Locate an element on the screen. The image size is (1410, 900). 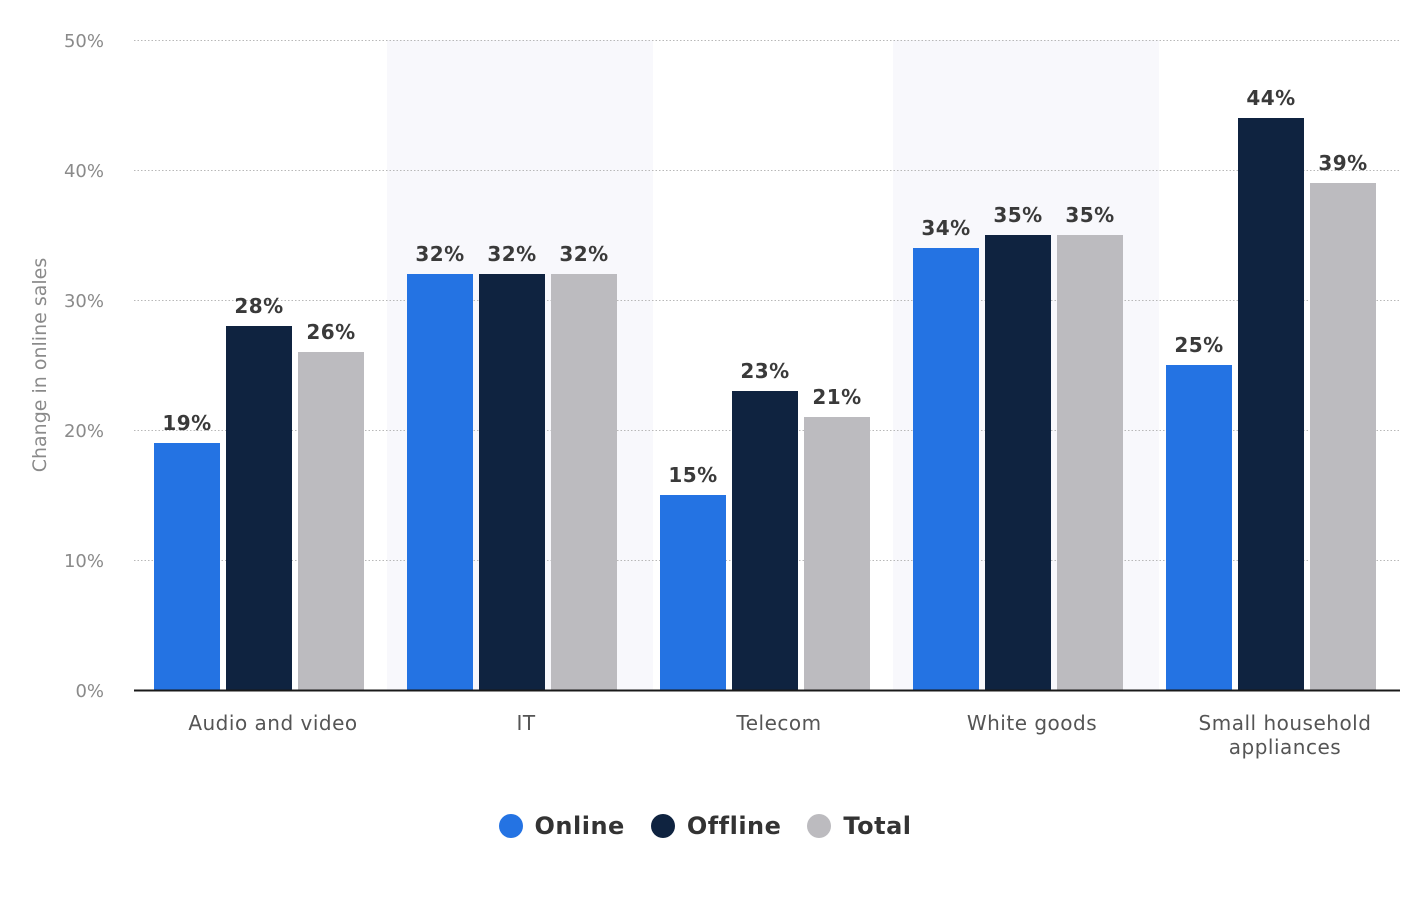
legend-label-offline: Offline is located at coordinates (734, 826).